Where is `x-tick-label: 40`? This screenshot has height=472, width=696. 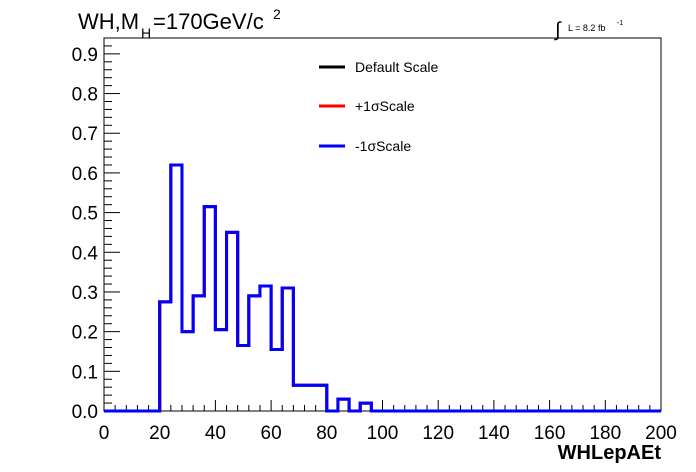
x-tick-label: 40 is located at coordinates (215, 433).